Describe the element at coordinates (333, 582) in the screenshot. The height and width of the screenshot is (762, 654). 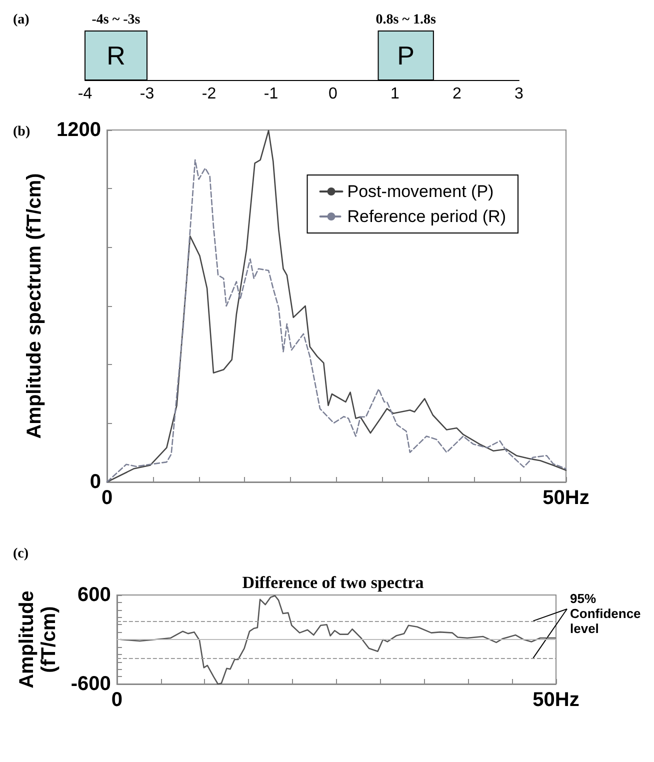
I see `chart-subtitle: Difference of two spectra` at that location.